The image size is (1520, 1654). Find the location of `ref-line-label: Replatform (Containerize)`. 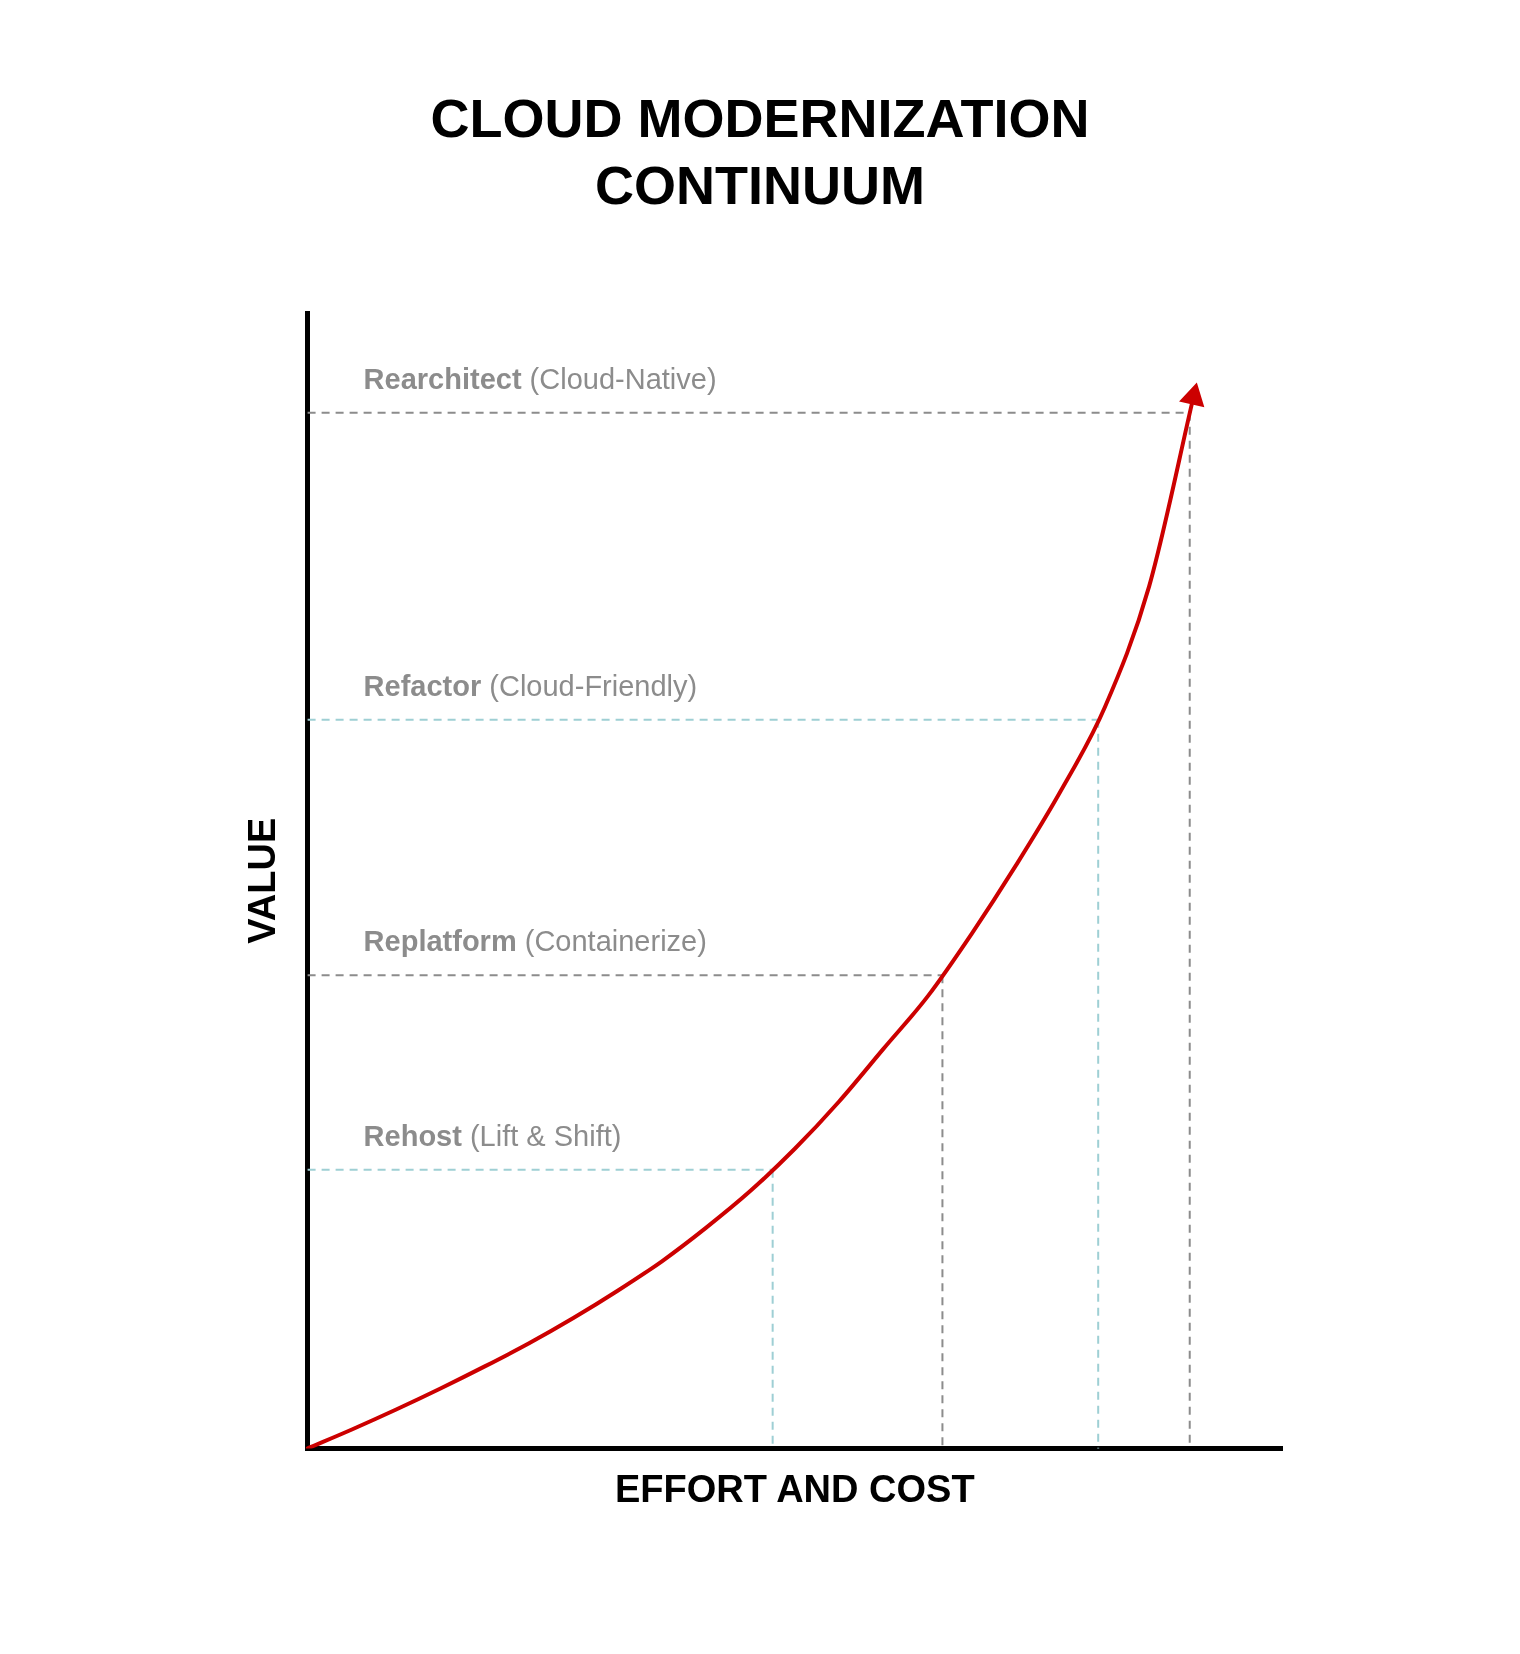

ref-line-label: Replatform (Containerize) is located at coordinates (535, 941).